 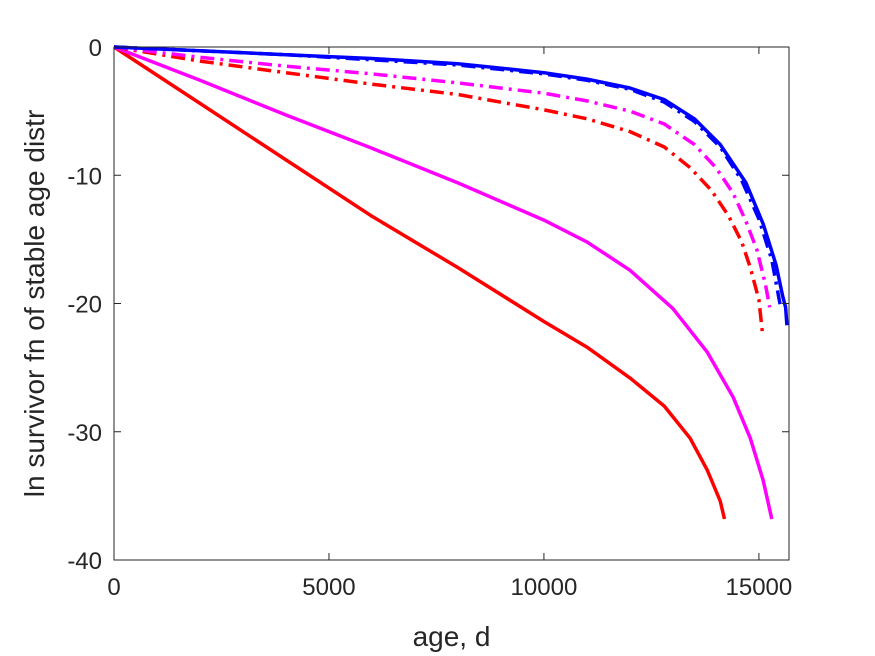 I want to click on y-tick-label: 0, so click(x=95, y=48).